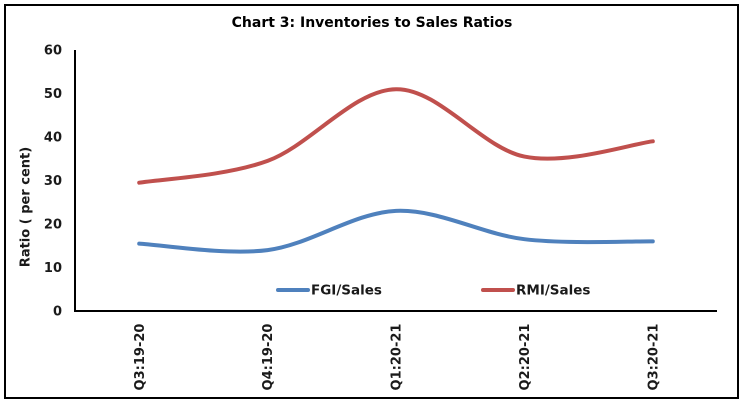 The height and width of the screenshot is (404, 744). What do you see at coordinates (653, 357) in the screenshot?
I see `x-tick-label: Q3:20-21` at bounding box center [653, 357].